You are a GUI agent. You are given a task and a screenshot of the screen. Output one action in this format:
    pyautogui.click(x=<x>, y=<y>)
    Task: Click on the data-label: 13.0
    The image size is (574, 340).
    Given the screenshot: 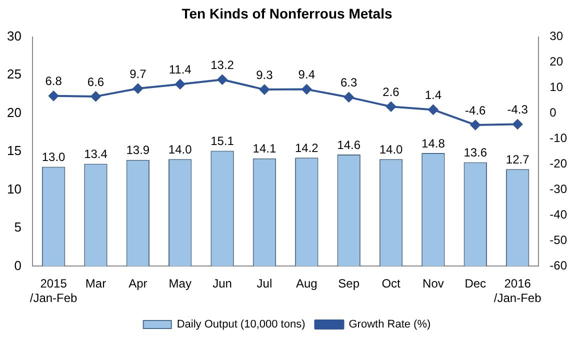 What is the action you would take?
    pyautogui.click(x=54, y=157)
    